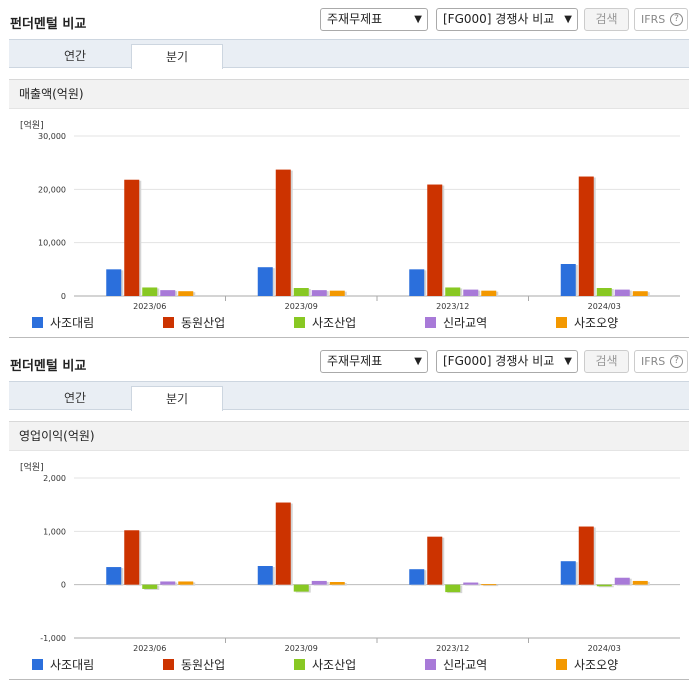 Image resolution: width=696 pixels, height=684 pixels. Describe the element at coordinates (203, 665) in the screenshot. I see `legend-label: 동원산업` at that location.